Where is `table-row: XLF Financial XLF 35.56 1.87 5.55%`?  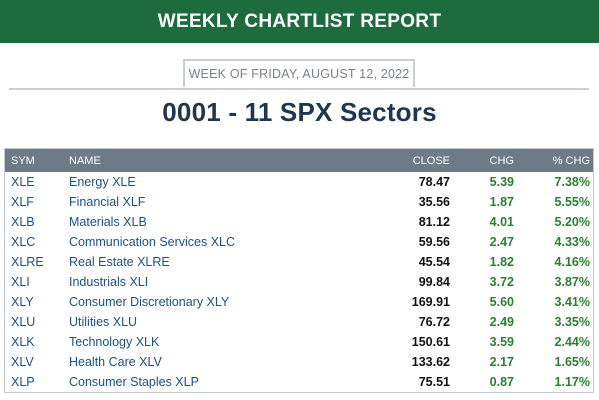 table-row: XLF Financial XLF 35.56 1.87 5.55% is located at coordinates (299, 202).